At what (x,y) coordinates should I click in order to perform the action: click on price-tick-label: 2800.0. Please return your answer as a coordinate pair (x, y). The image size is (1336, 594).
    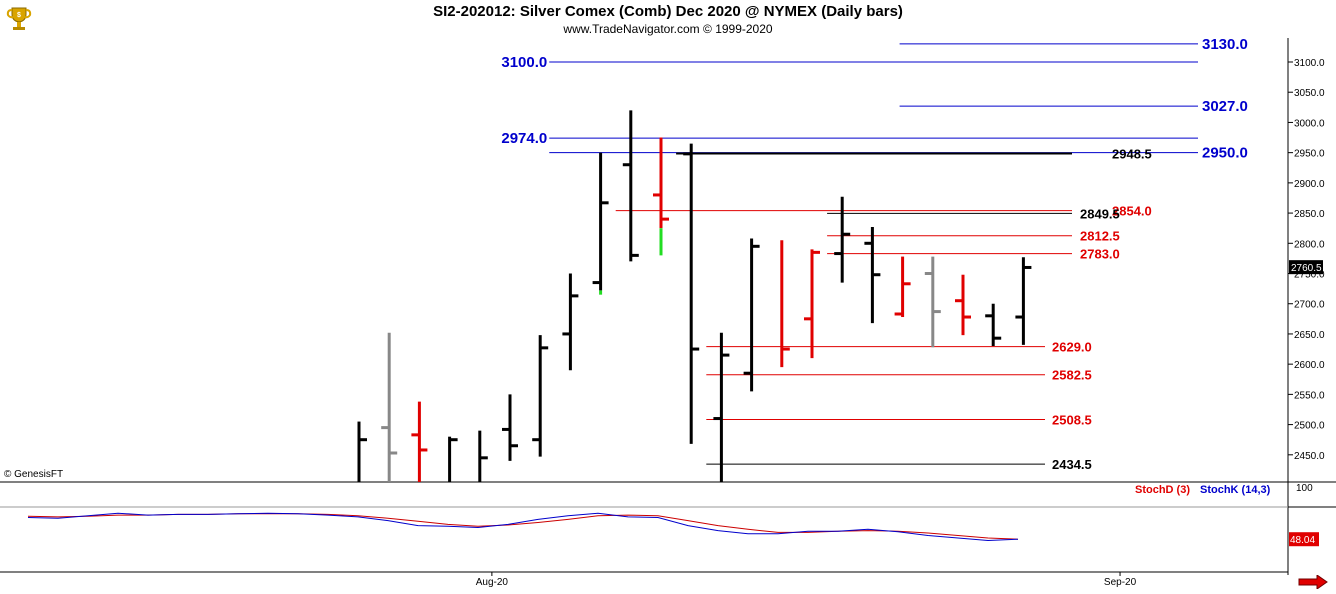
    Looking at the image, I should click on (1309, 244).